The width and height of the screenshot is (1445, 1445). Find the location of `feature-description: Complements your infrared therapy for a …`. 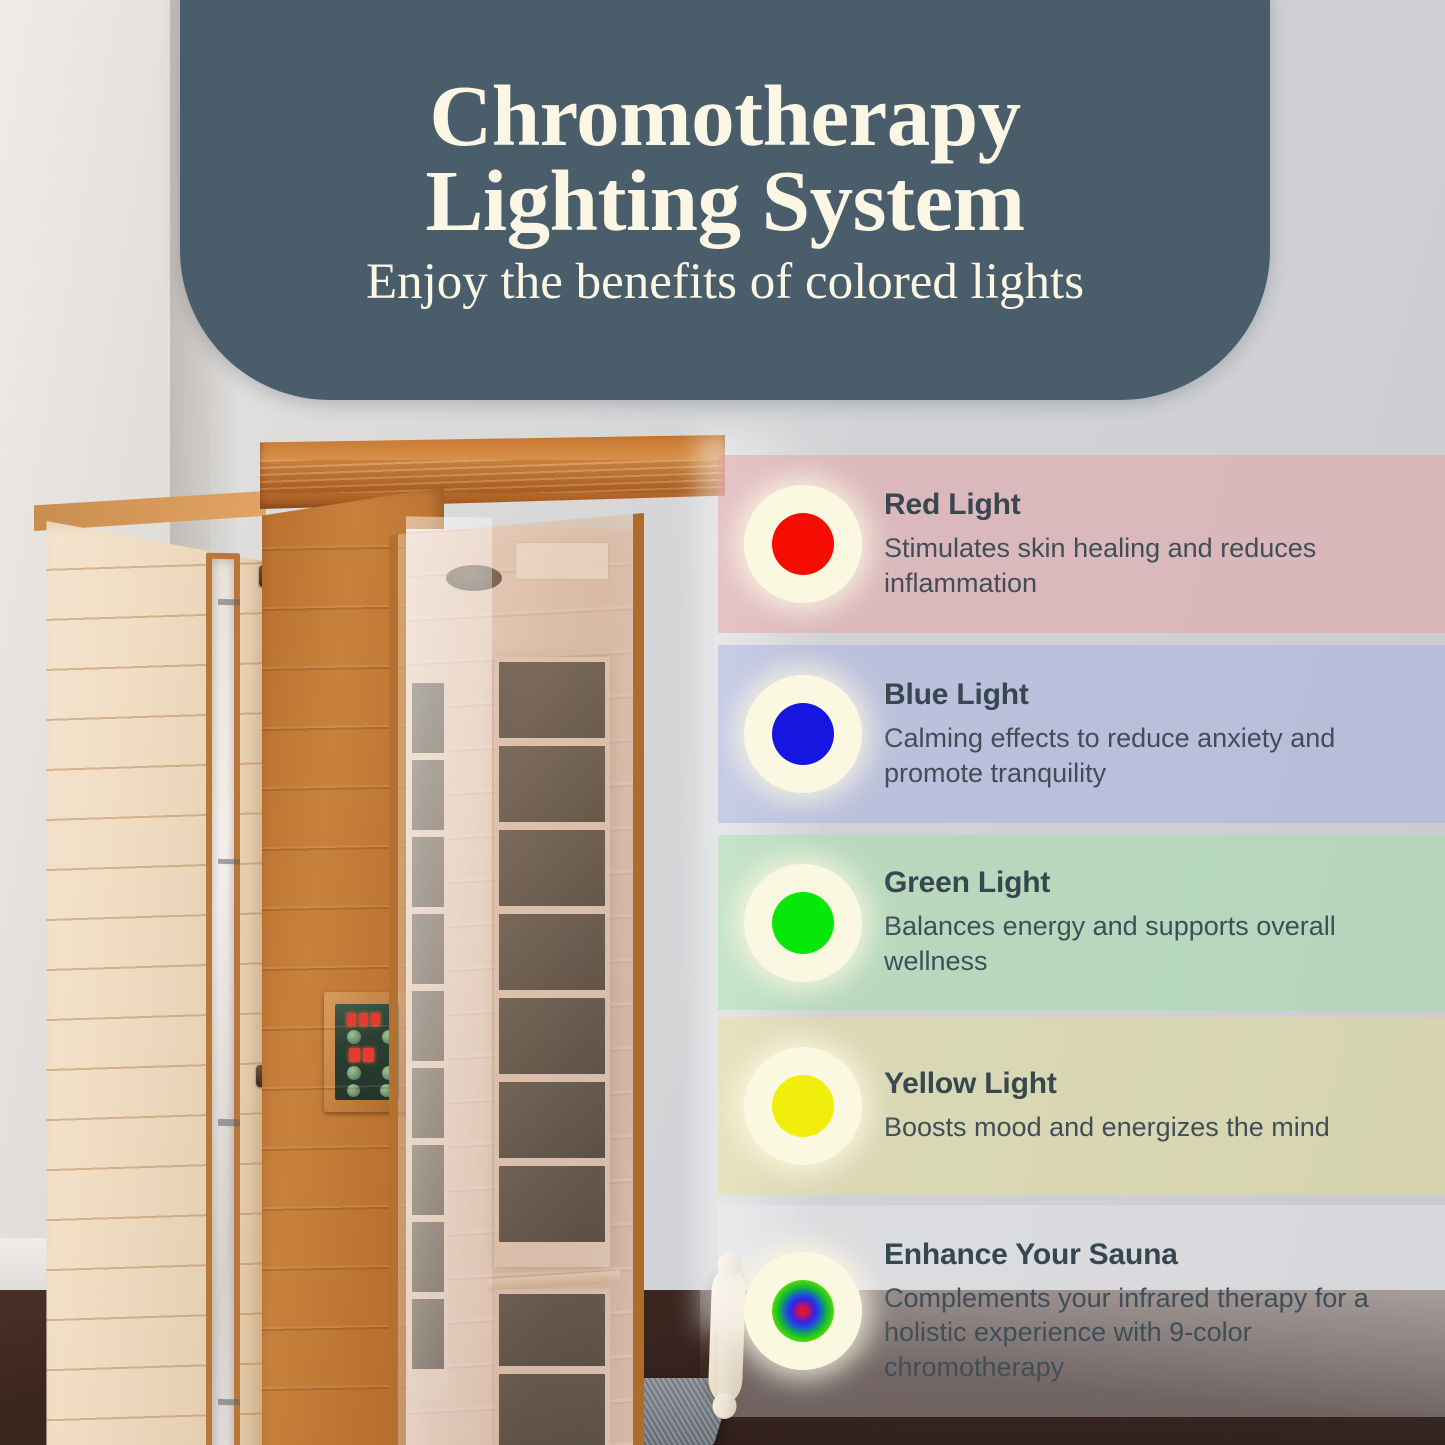

feature-description: Complements your infrared therapy for a … is located at coordinates (1126, 1332).